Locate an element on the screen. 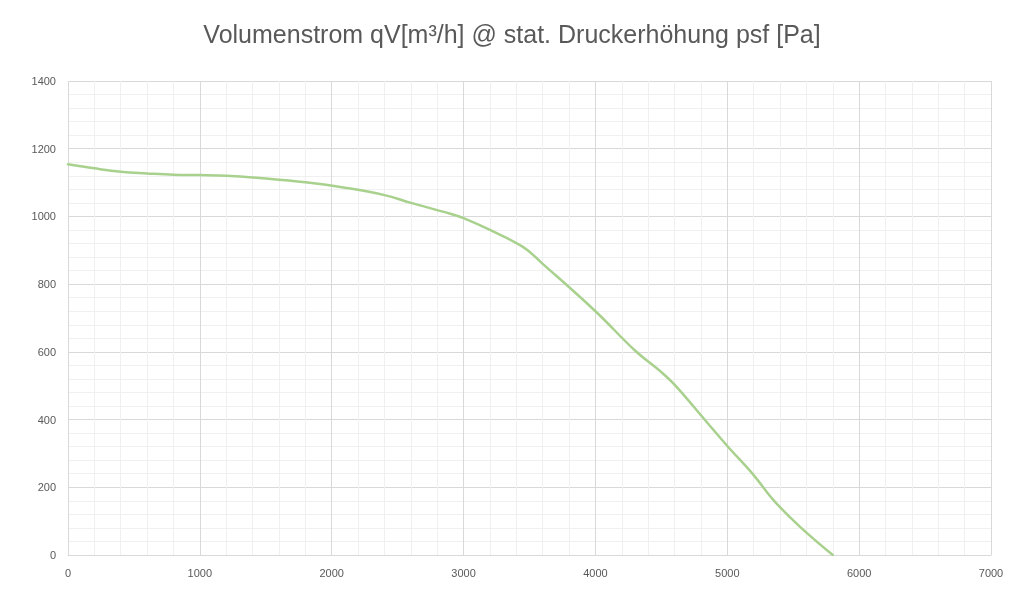 Image resolution: width=1024 pixels, height=596 pixels. y-tick-label: 200 is located at coordinates (46, 487).